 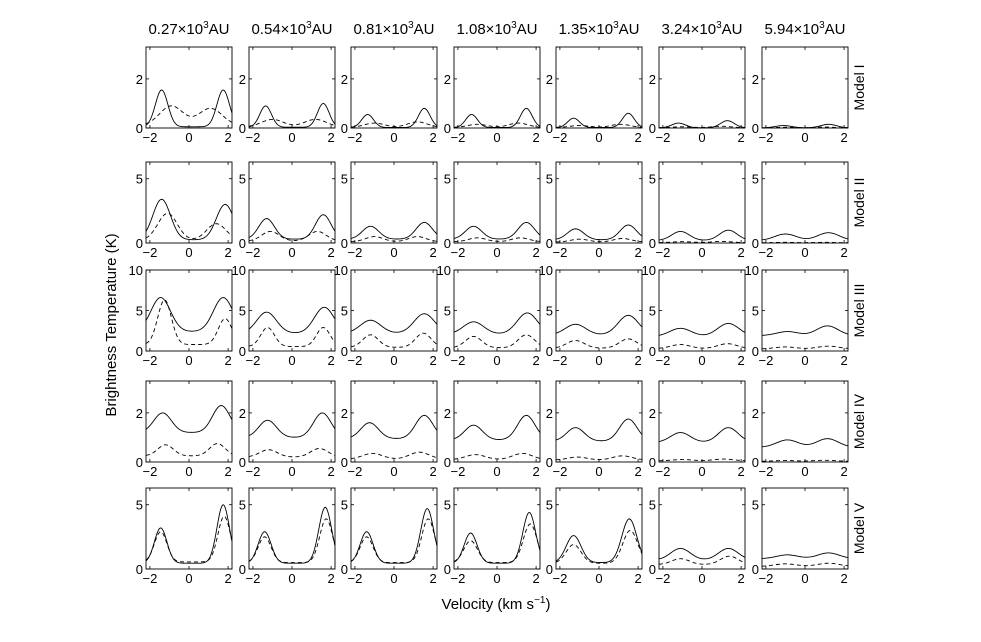 What do you see at coordinates (701, 29) in the screenshot?
I see `column-header-c6: 3.24×103AU` at bounding box center [701, 29].